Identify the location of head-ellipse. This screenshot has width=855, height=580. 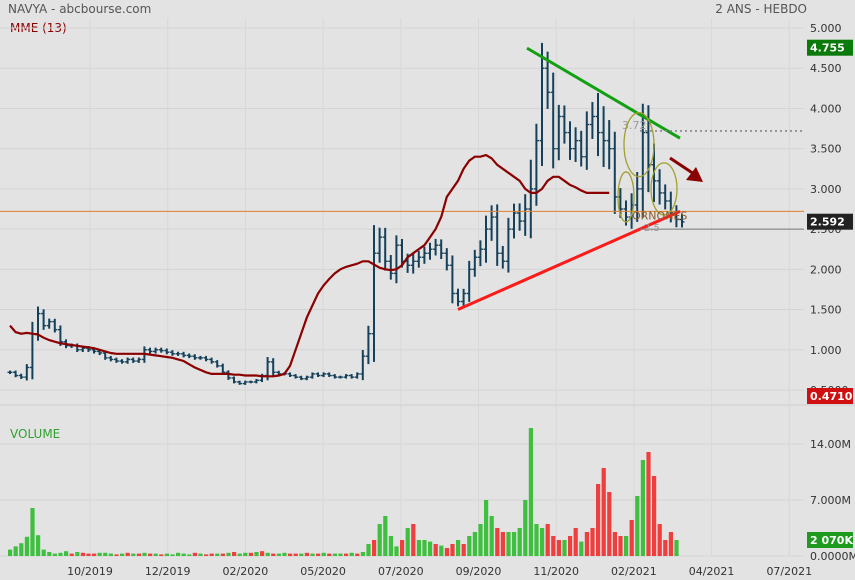
(639, 144).